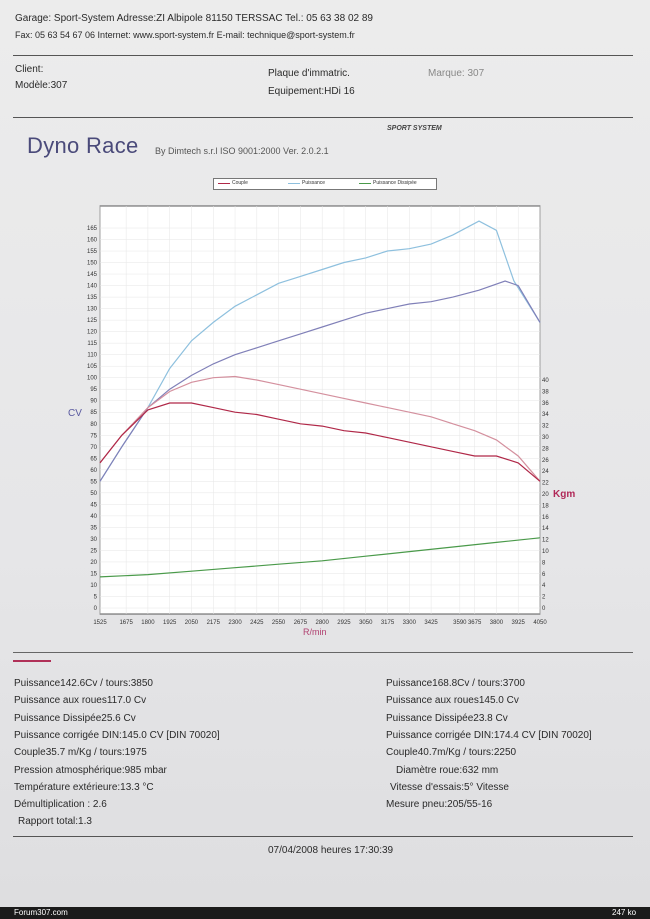 The width and height of the screenshot is (650, 919). Describe the element at coordinates (41, 912) in the screenshot. I see `site-name: Forum307.com` at that location.